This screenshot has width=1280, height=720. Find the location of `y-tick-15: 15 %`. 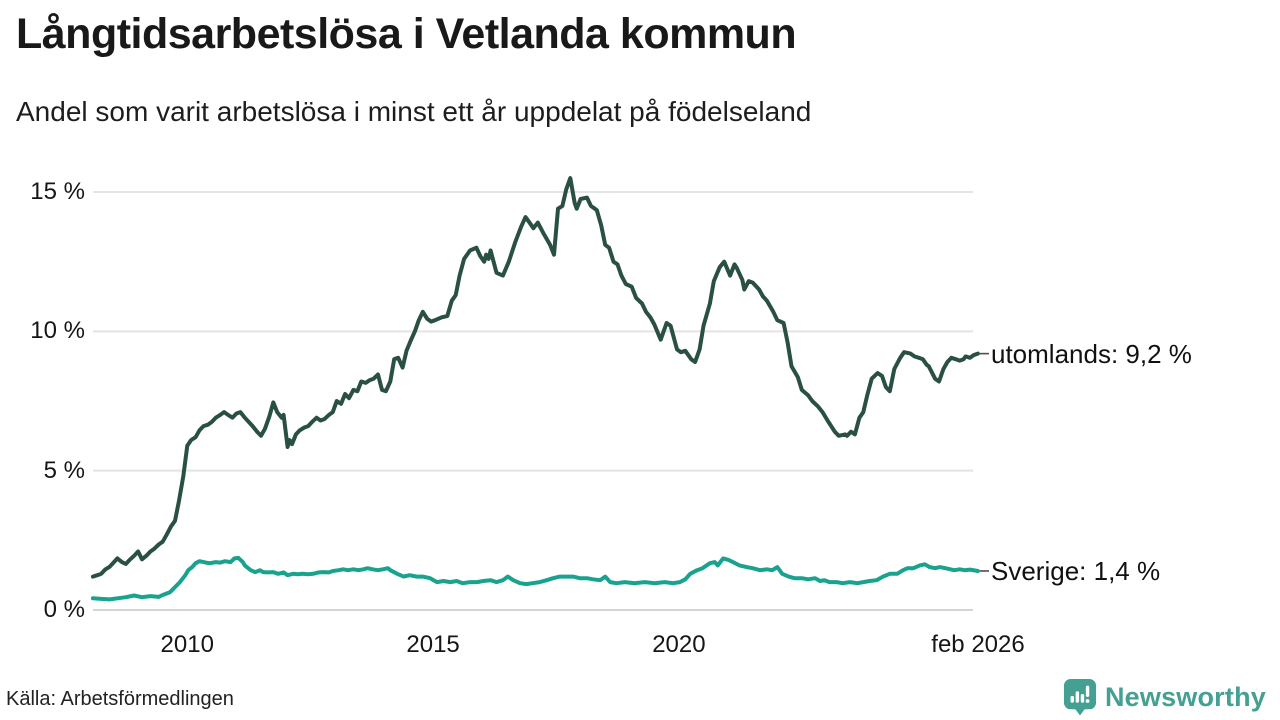

y-tick-15: 15 % is located at coordinates (57, 191).